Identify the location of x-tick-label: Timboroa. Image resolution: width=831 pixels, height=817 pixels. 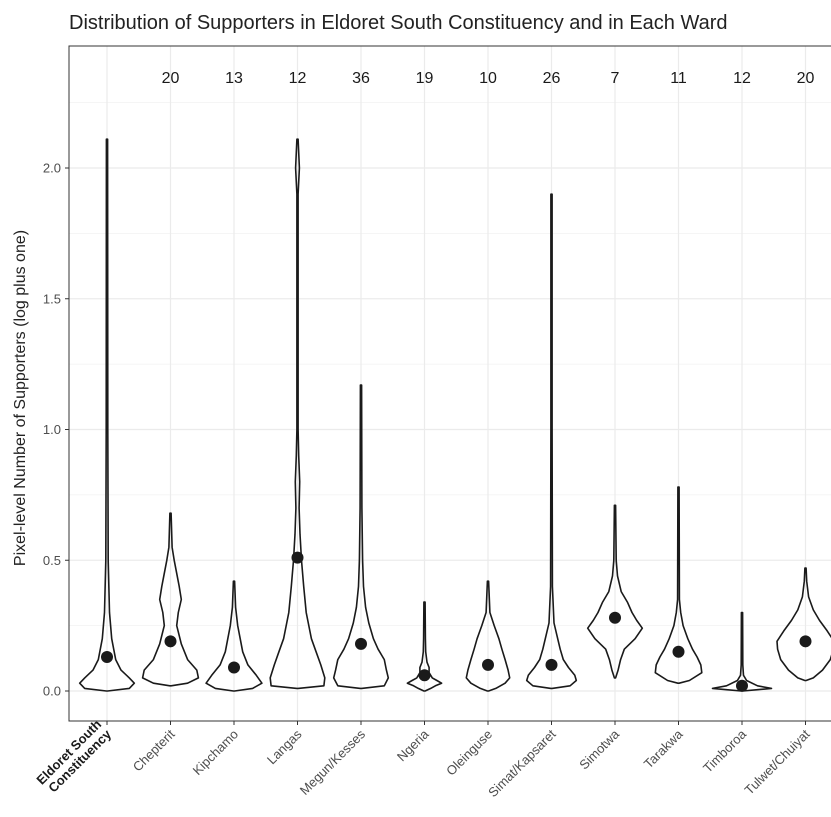
(725, 751).